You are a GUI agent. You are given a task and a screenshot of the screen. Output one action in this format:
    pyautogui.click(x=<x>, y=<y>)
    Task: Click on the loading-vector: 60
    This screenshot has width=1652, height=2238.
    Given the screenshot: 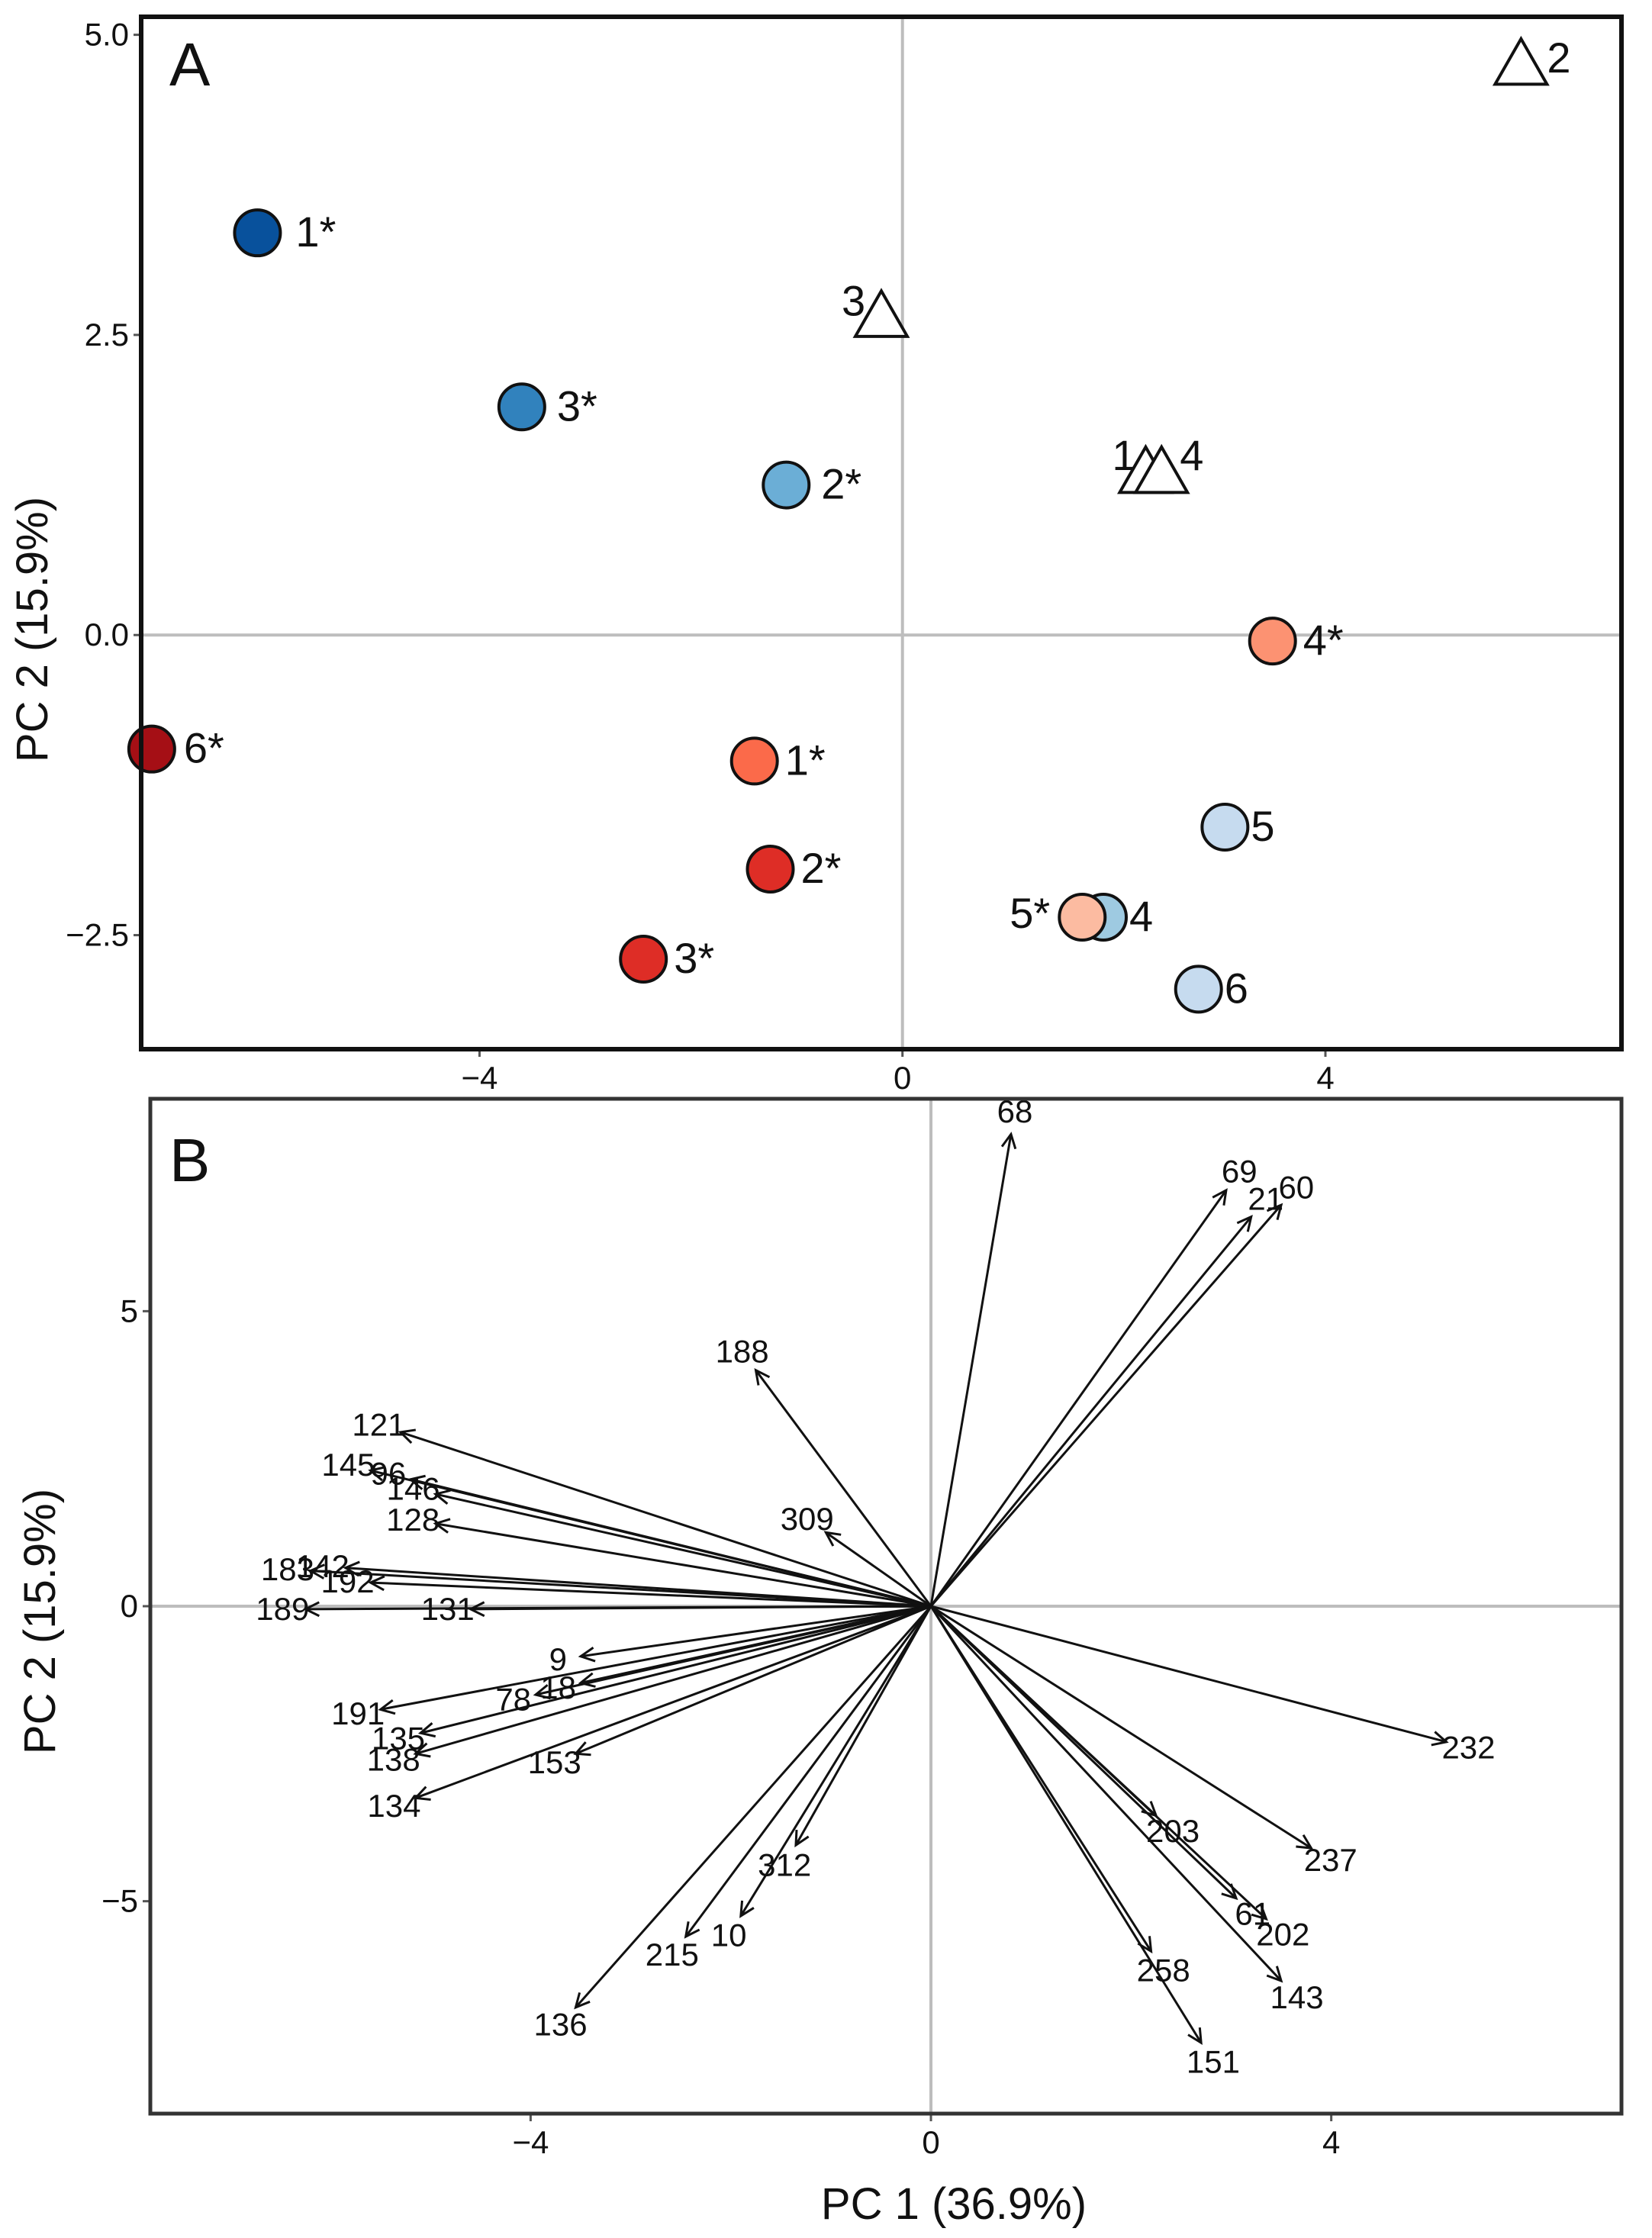 What is the action you would take?
    pyautogui.click(x=1121, y=1388)
    